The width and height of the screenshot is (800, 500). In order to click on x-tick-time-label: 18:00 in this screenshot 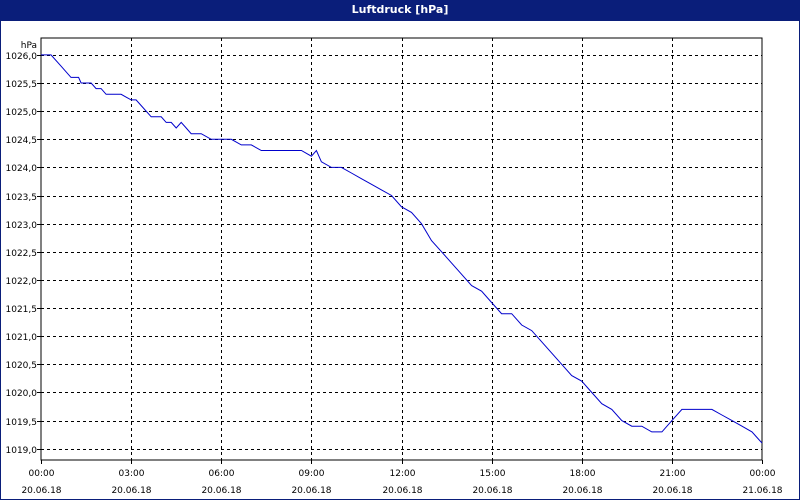, I will do `click(583, 474)`.